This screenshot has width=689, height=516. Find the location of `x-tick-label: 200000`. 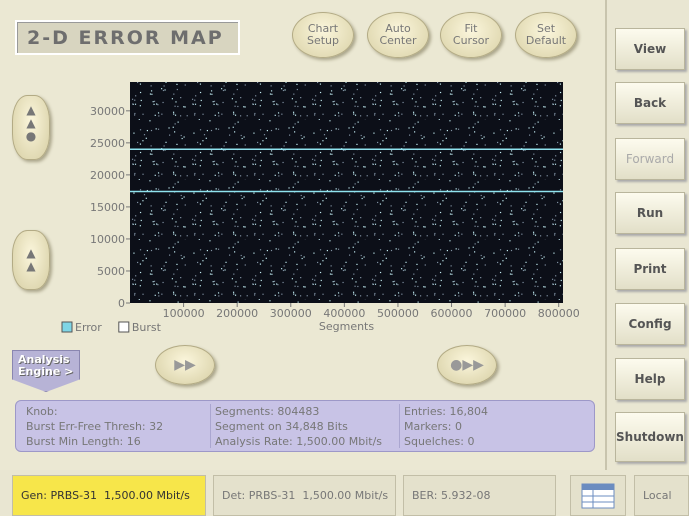

x-tick-label: 200000 is located at coordinates (237, 313).